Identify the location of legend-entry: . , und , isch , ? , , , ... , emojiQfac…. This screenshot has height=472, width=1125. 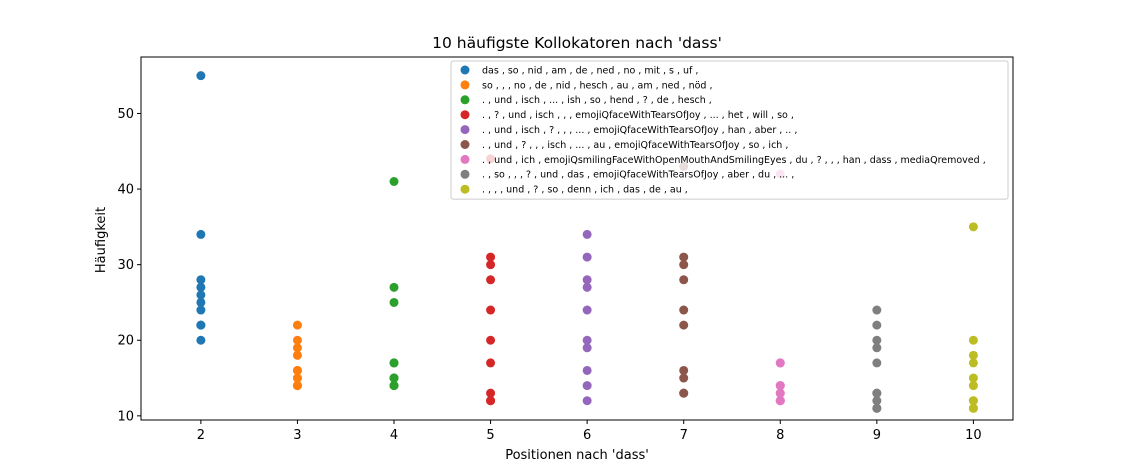
(639, 130).